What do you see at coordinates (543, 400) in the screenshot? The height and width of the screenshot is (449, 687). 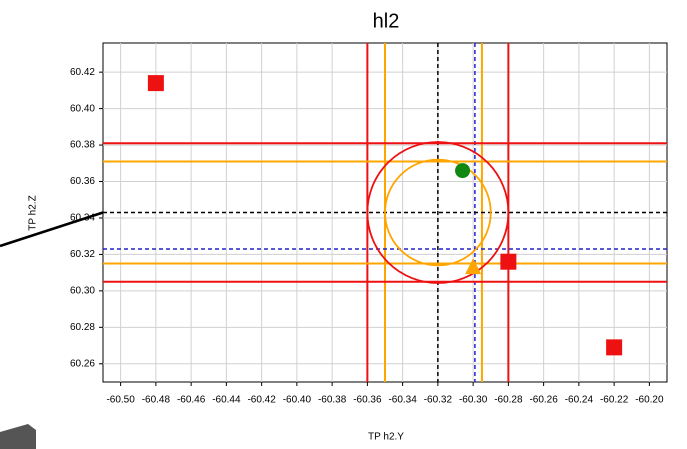 I see `x-tick-label: -60.26` at bounding box center [543, 400].